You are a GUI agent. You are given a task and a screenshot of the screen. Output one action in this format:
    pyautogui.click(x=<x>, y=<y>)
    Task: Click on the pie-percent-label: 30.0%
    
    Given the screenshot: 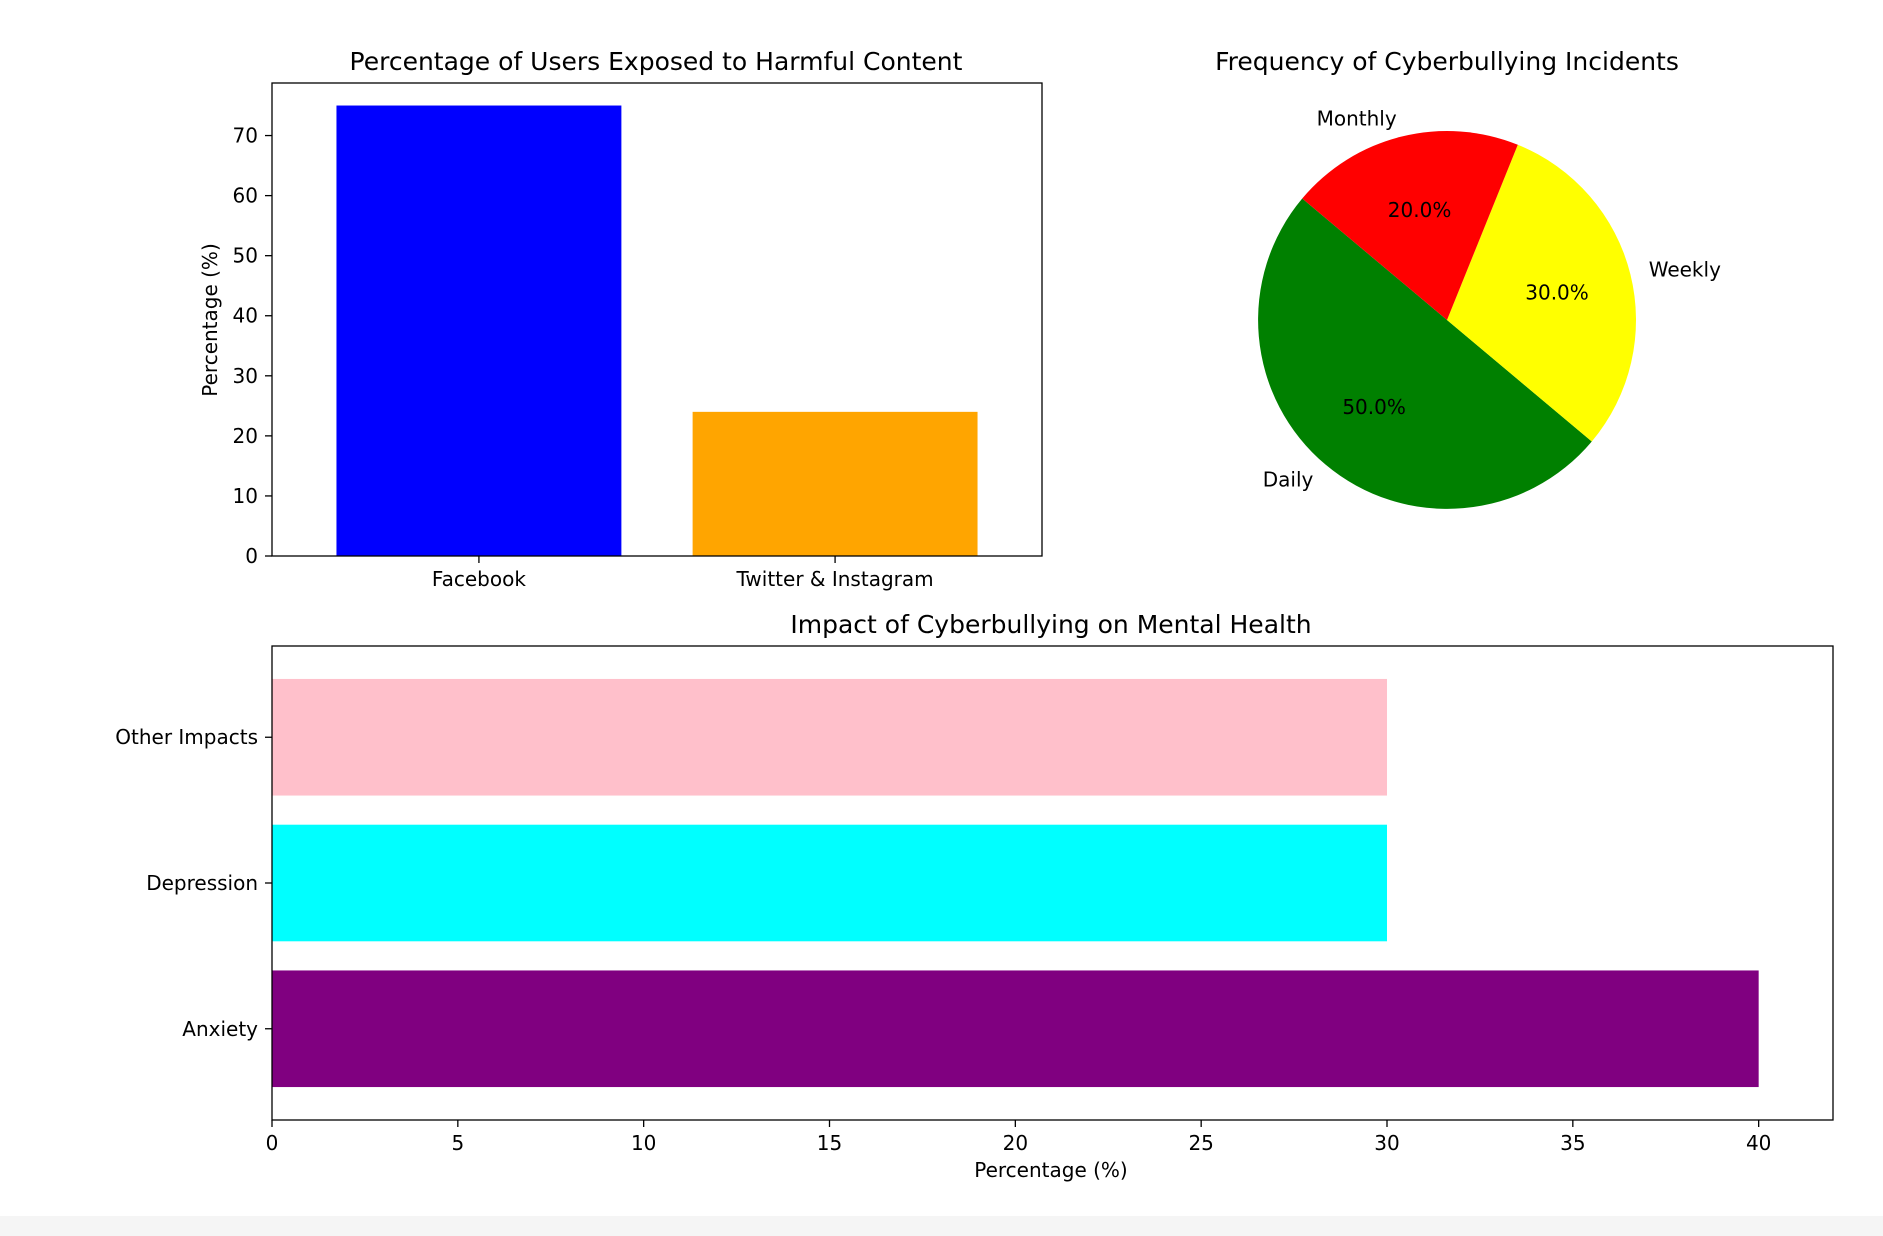 What is the action you would take?
    pyautogui.click(x=1557, y=293)
    